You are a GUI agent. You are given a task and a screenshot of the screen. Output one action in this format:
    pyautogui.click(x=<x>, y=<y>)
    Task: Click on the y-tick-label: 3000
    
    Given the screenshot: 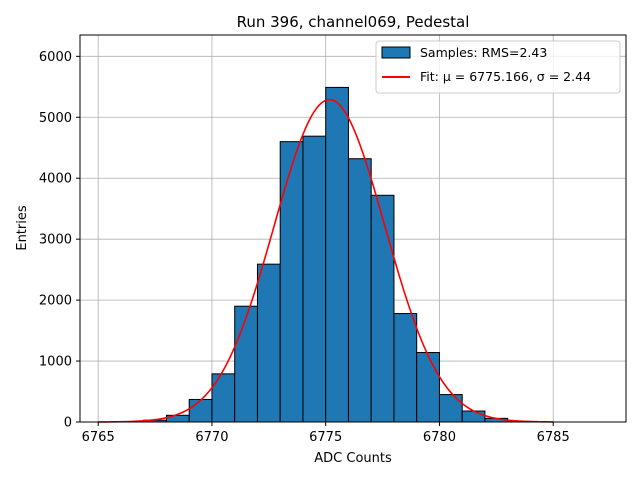 What is the action you would take?
    pyautogui.click(x=55, y=240)
    